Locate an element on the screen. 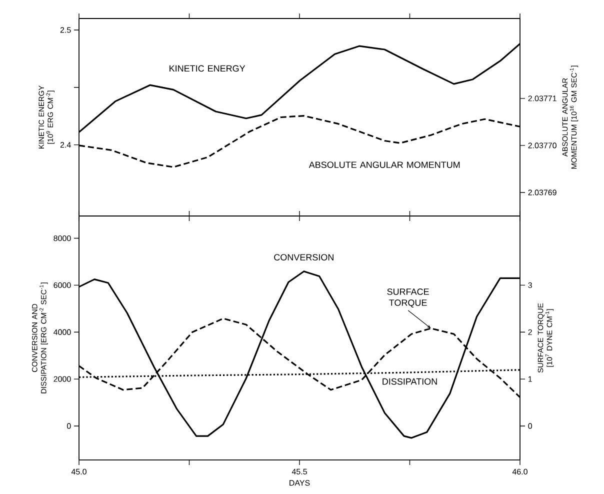 Image resolution: width=604 pixels, height=494 pixels. y-tick-label: 2.4 is located at coordinates (65, 145).